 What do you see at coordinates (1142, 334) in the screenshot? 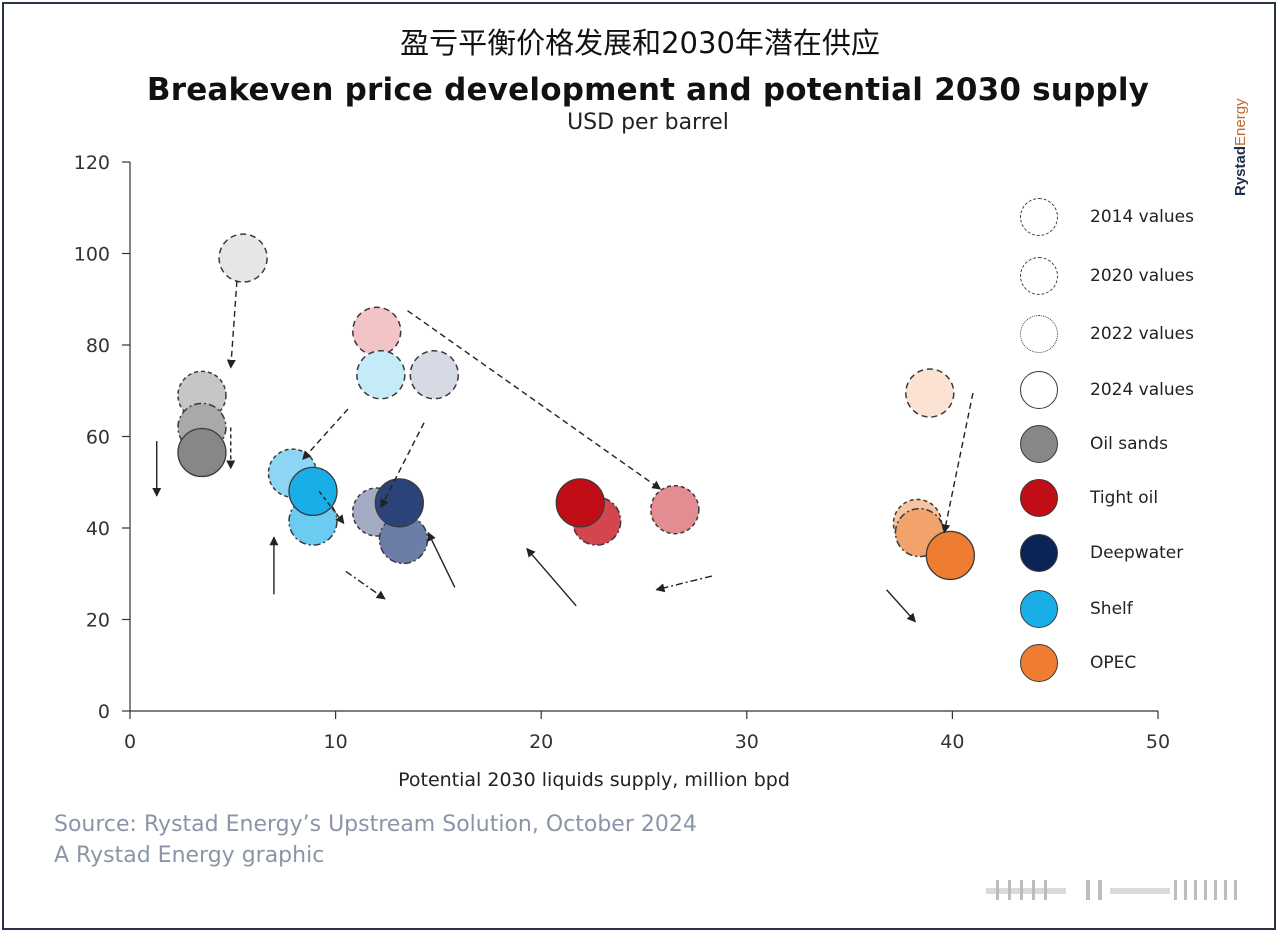
I see `legend-label: 2022 values` at bounding box center [1142, 334].